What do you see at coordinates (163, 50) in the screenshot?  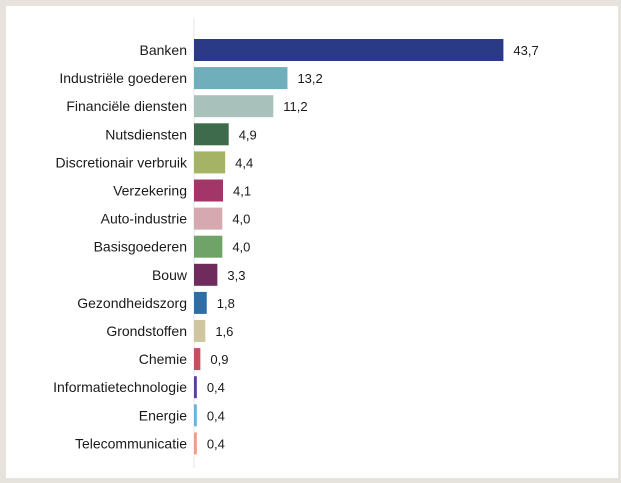 I see `category-label: Banken` at bounding box center [163, 50].